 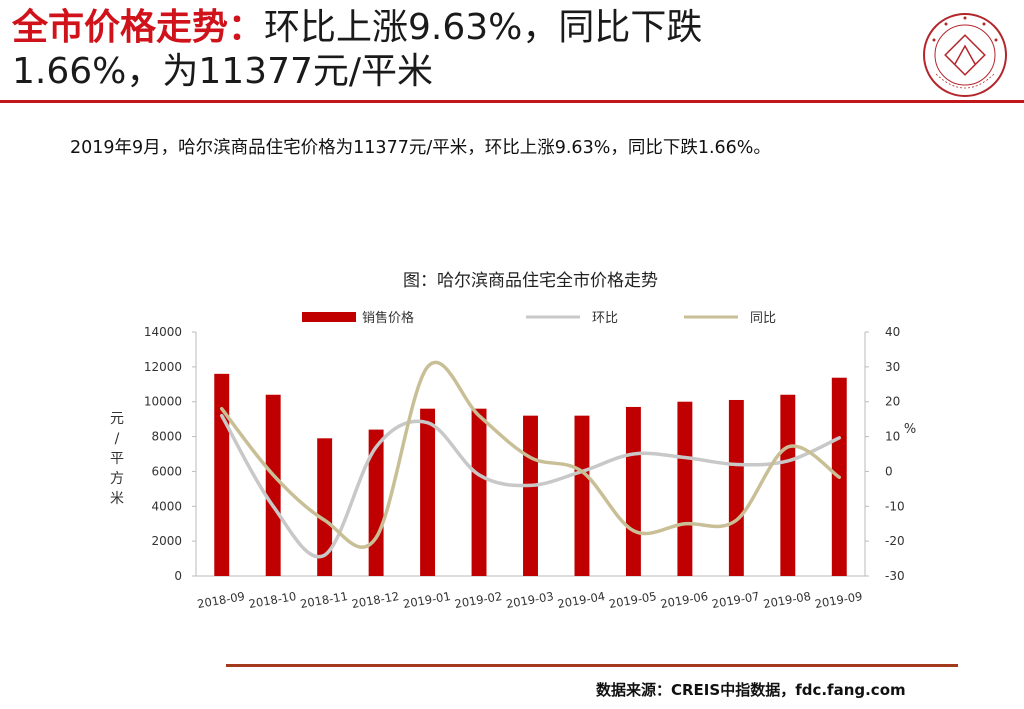 What do you see at coordinates (787, 600) in the screenshot?
I see `x-tick-label: 2019-08` at bounding box center [787, 600].